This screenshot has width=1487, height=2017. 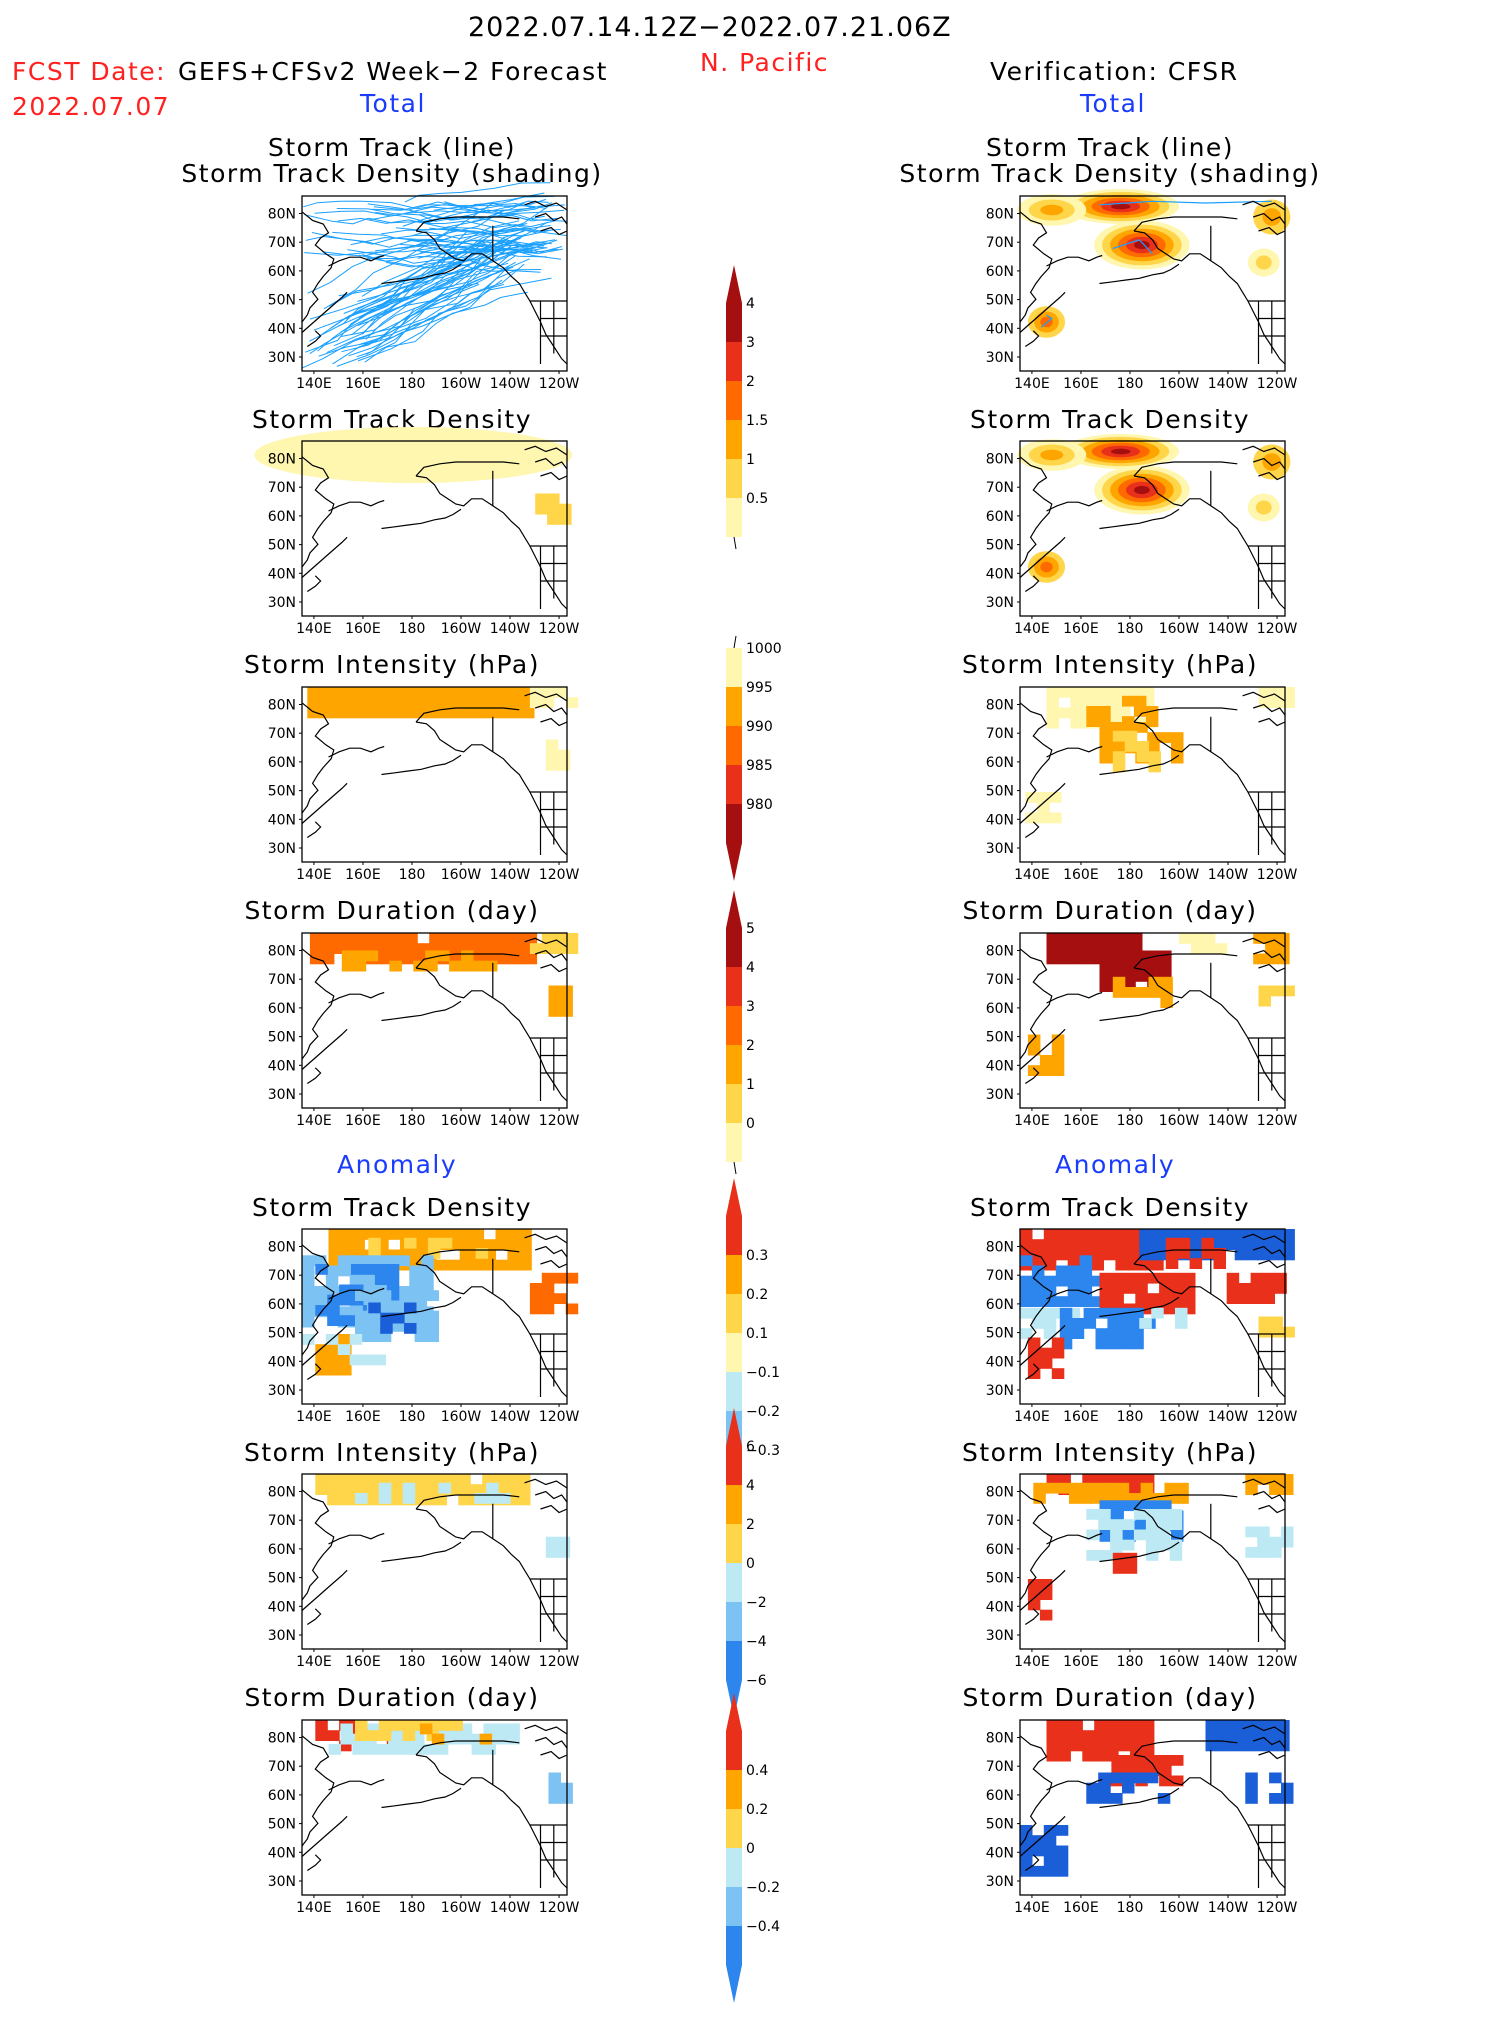 I want to click on lon-tick-label: 160E, so click(x=1081, y=1662).